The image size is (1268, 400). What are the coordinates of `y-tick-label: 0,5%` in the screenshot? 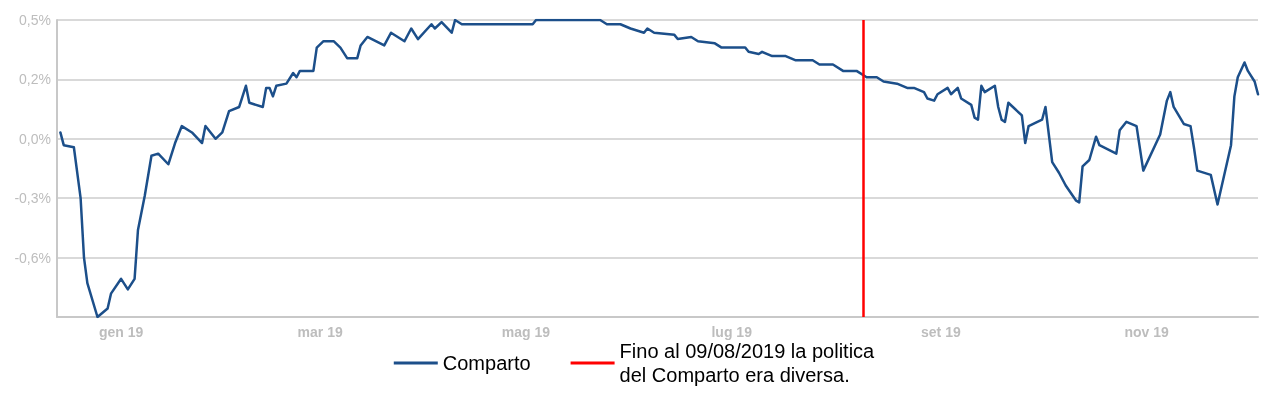 It's located at (35, 20).